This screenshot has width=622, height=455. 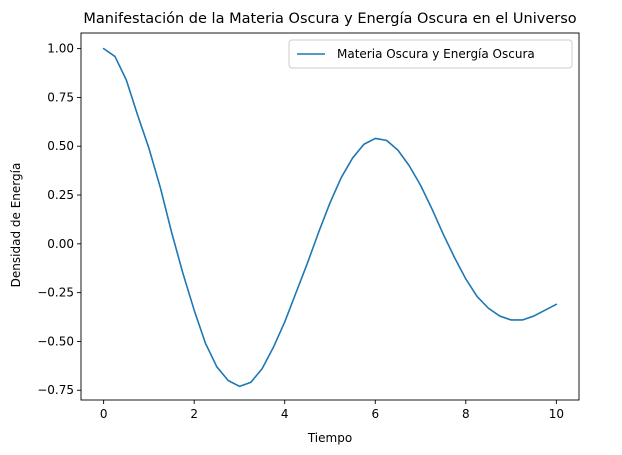 What do you see at coordinates (60, 195) in the screenshot?
I see `y-tick-label: 0.25` at bounding box center [60, 195].